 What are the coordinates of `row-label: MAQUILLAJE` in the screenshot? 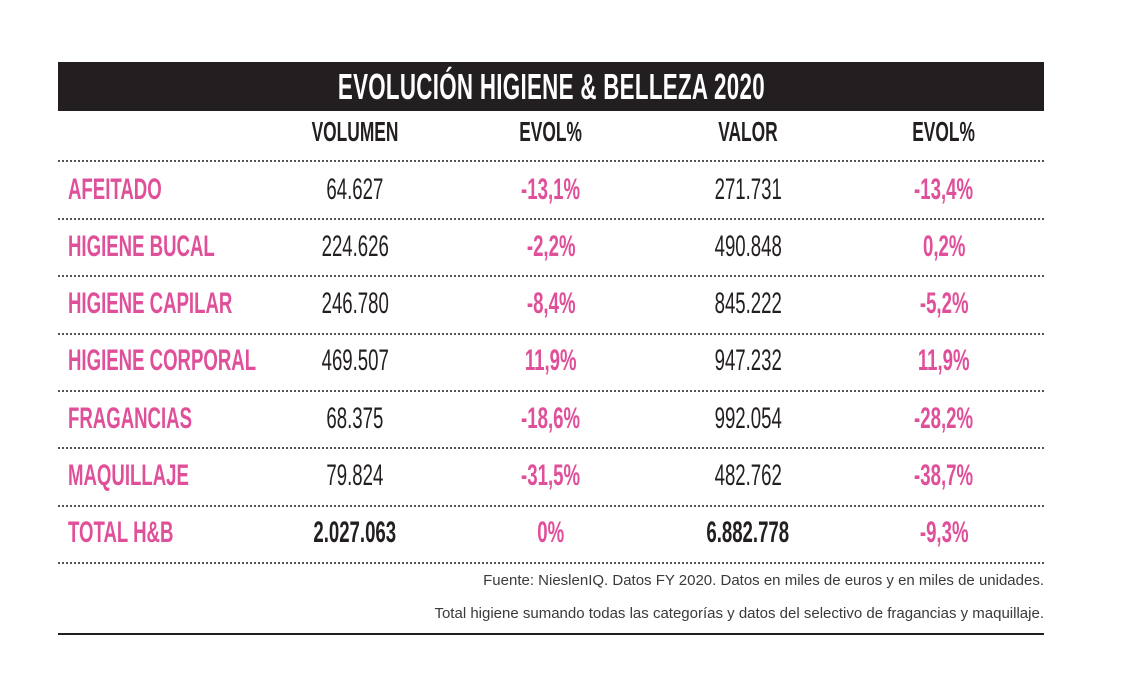 It's located at (218, 476).